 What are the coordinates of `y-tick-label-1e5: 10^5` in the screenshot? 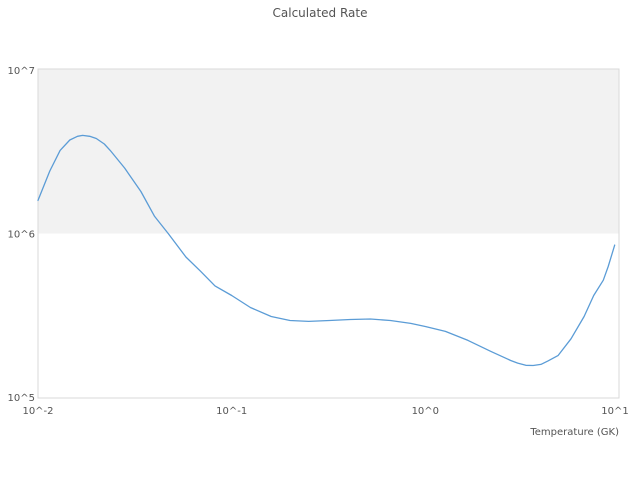 It's located at (21, 398).